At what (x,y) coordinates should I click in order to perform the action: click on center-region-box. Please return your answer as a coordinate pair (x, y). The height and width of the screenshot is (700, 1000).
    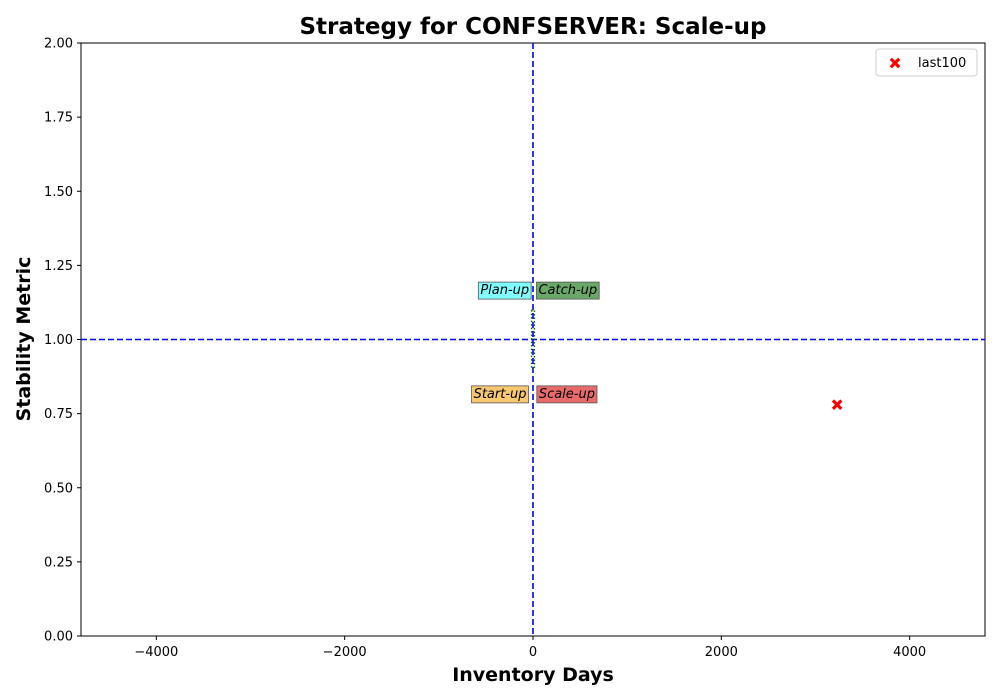
    Looking at the image, I should click on (533, 339).